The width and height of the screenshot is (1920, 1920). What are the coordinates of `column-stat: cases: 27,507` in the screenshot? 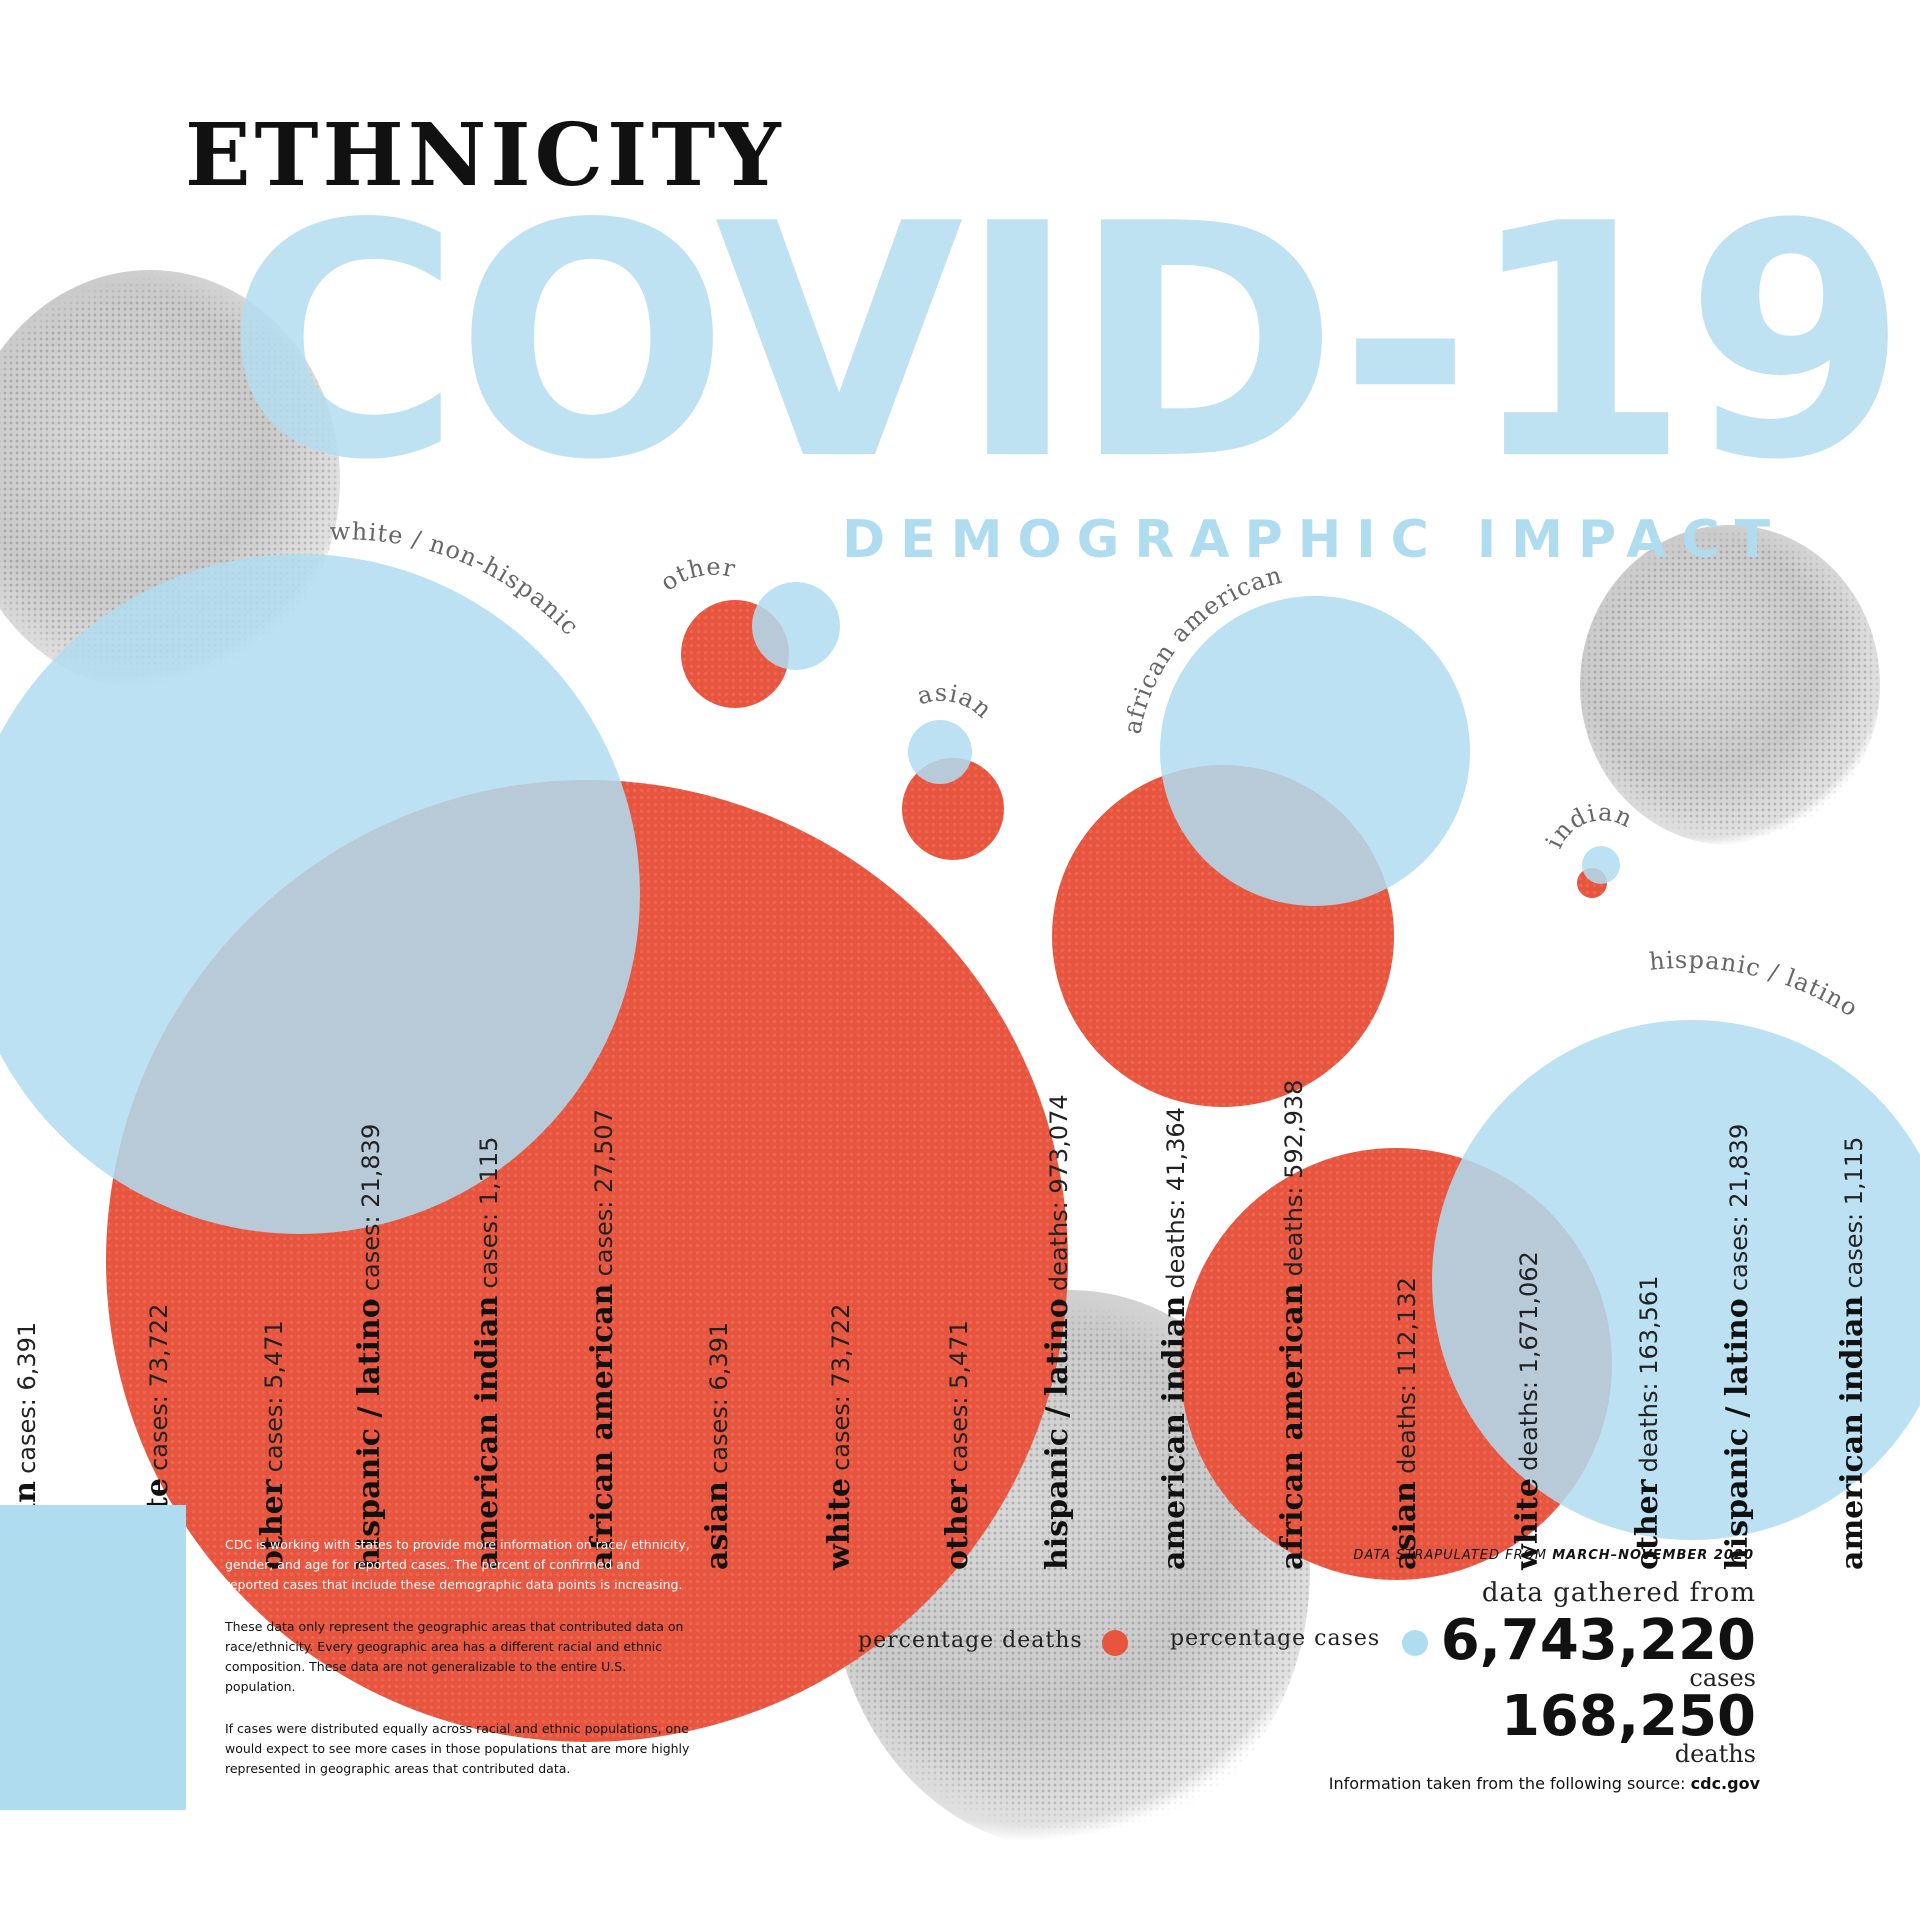 It's located at (604, 1193).